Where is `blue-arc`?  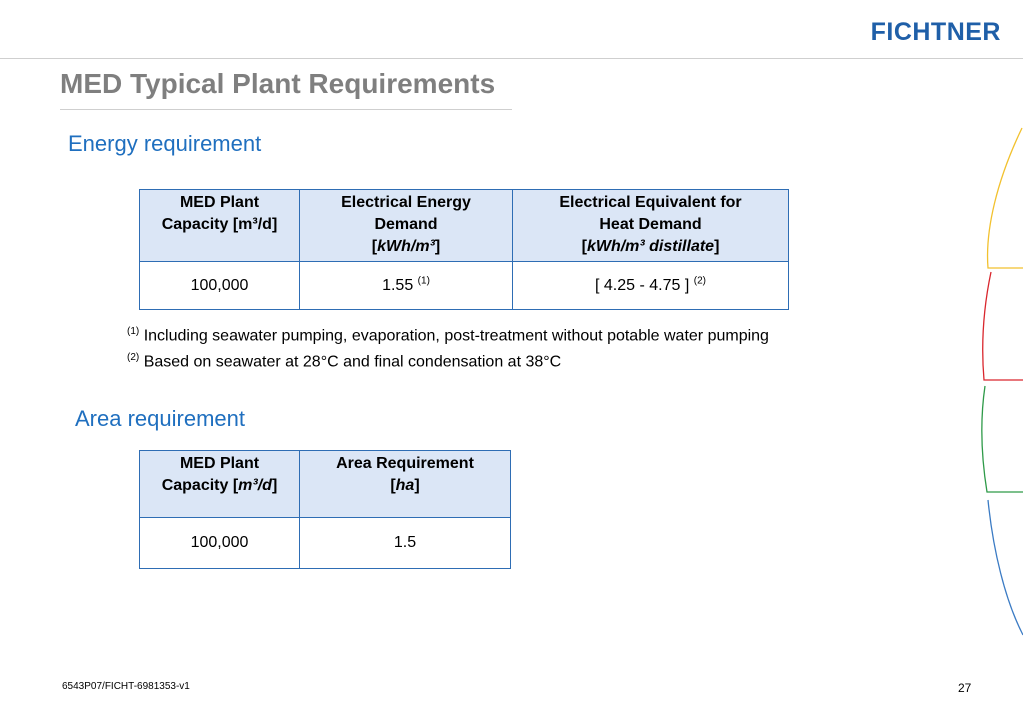
blue-arc is located at coordinates (1005, 567).